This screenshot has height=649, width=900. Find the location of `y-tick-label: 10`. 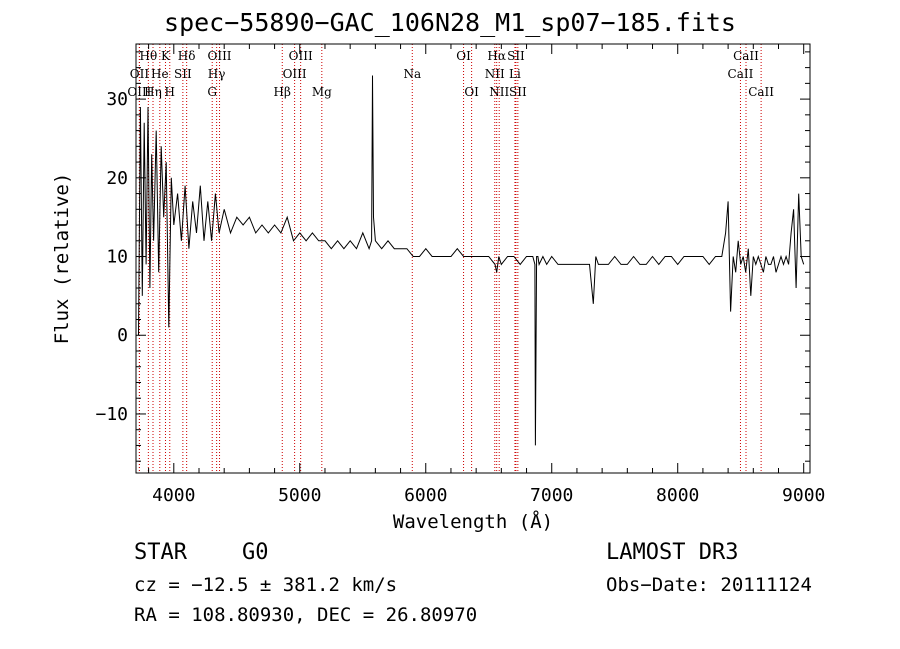

y-tick-label: 10 is located at coordinates (117, 257).